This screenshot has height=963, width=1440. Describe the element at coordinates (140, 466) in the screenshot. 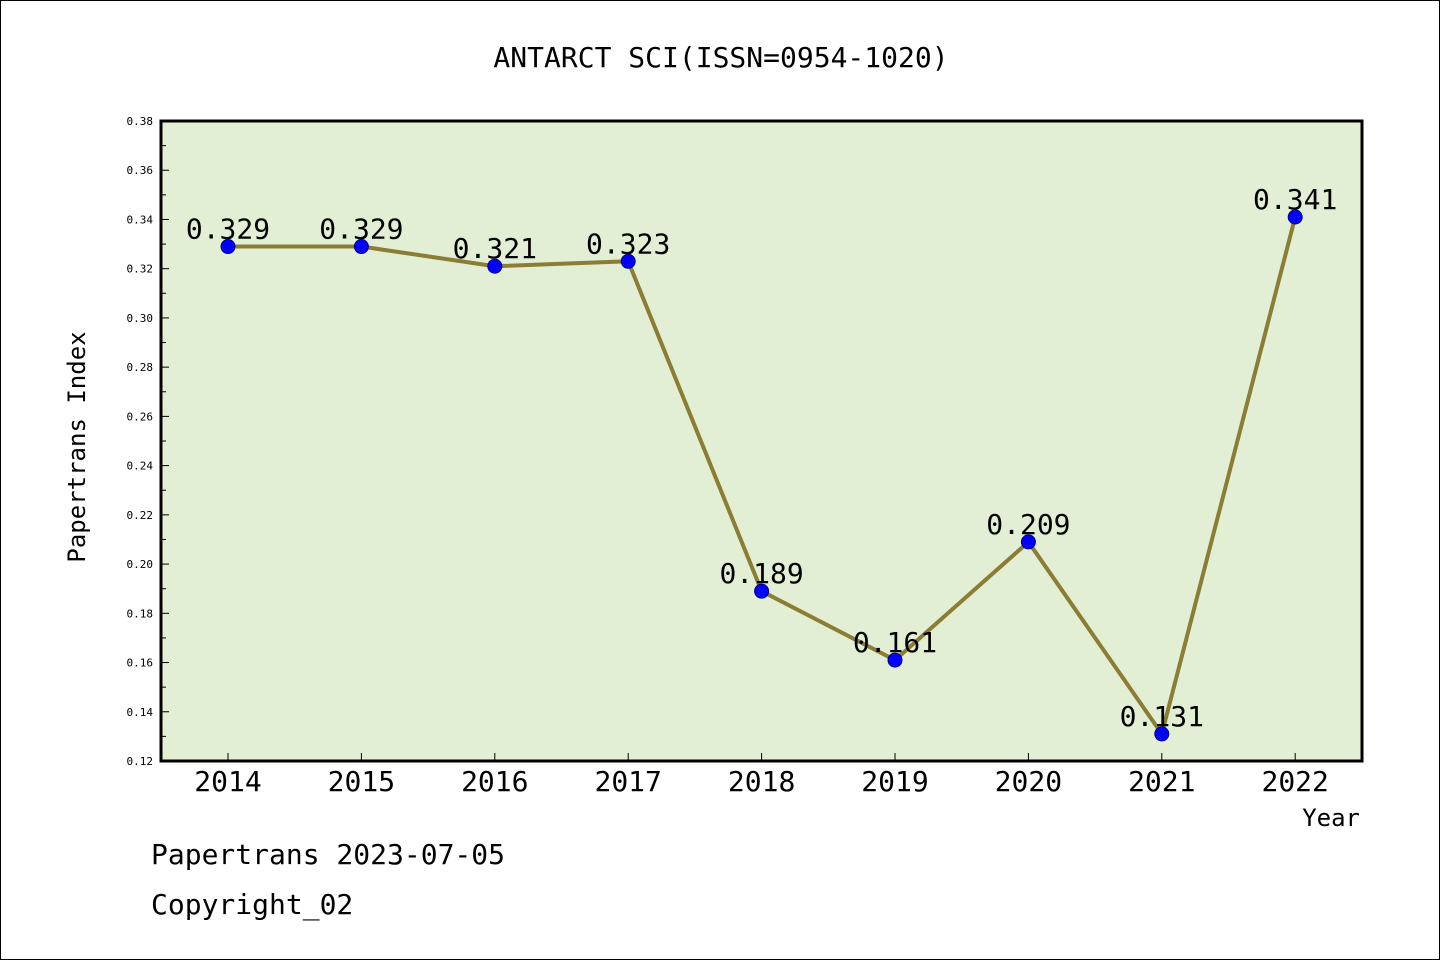

I see `y-tick-label: 0.24` at that location.